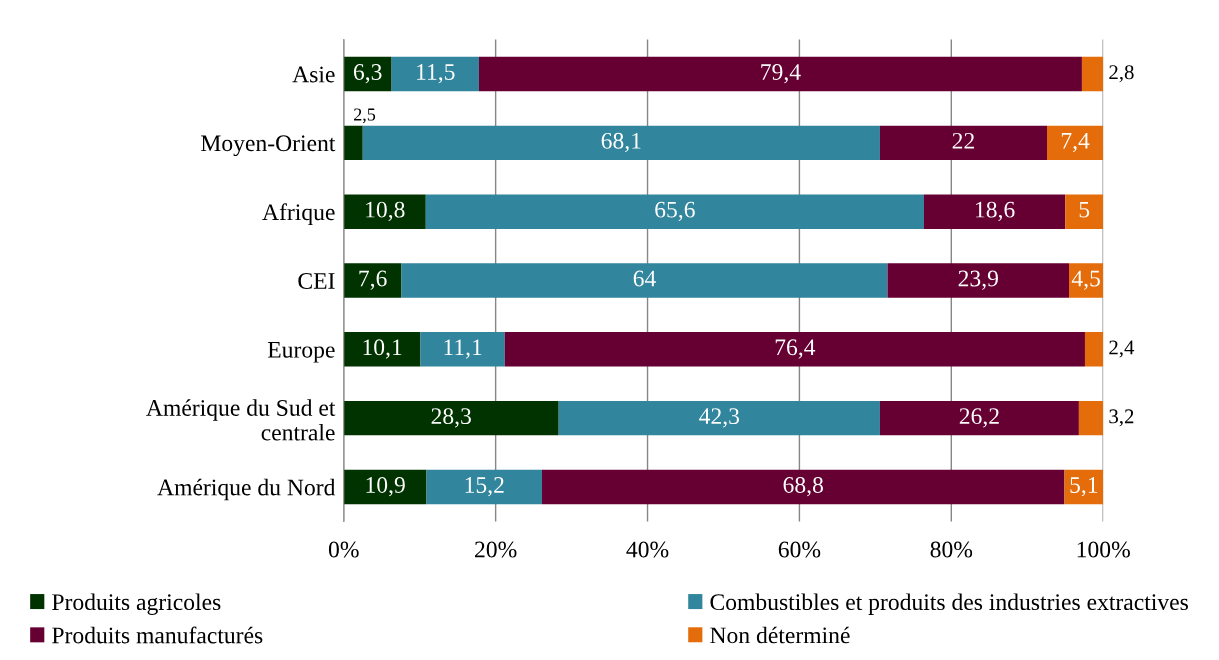 This screenshot has width=1219, height=660. What do you see at coordinates (799, 549) in the screenshot?
I see `x-tick-label: 60%` at bounding box center [799, 549].